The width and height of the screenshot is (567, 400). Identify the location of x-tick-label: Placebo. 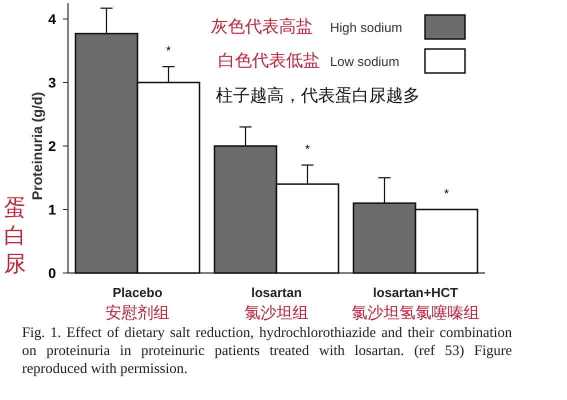
(137, 292).